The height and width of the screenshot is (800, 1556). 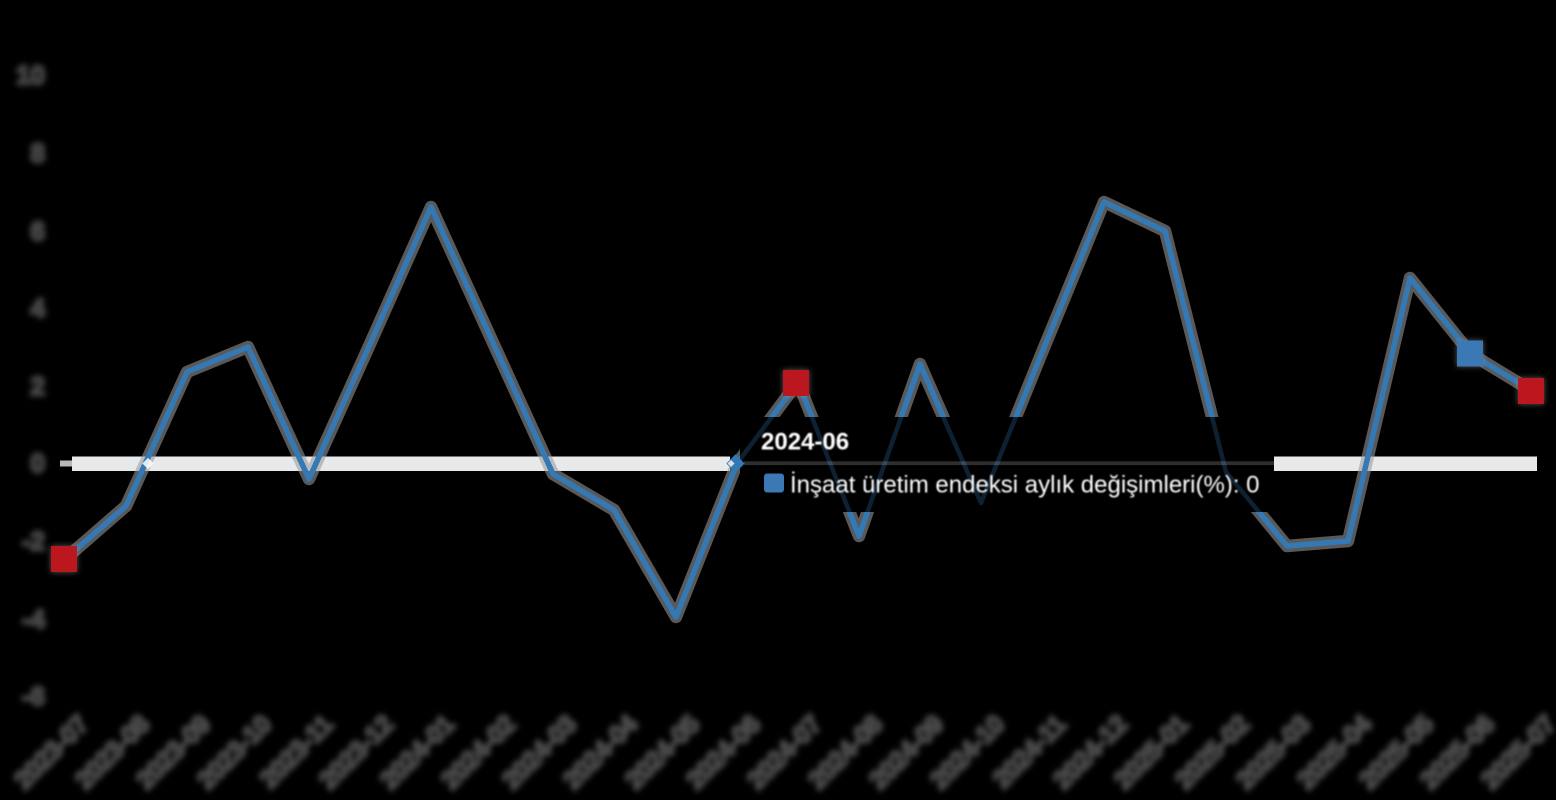 What do you see at coordinates (805, 442) in the screenshot?
I see `svg-text: 2024-06` at bounding box center [805, 442].